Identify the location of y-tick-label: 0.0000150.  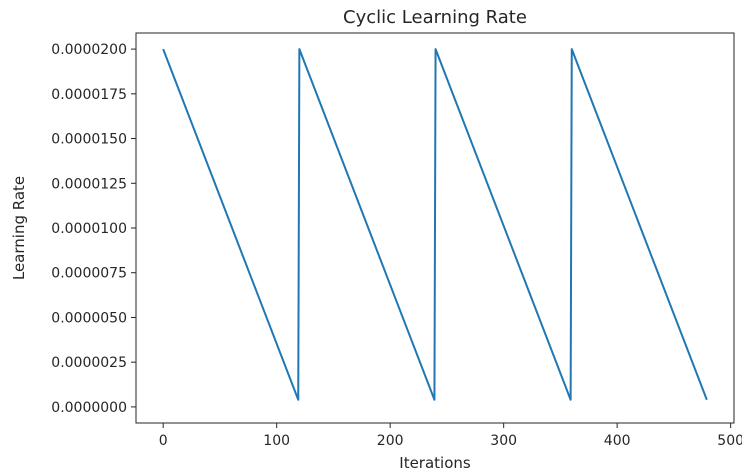
(89, 140).